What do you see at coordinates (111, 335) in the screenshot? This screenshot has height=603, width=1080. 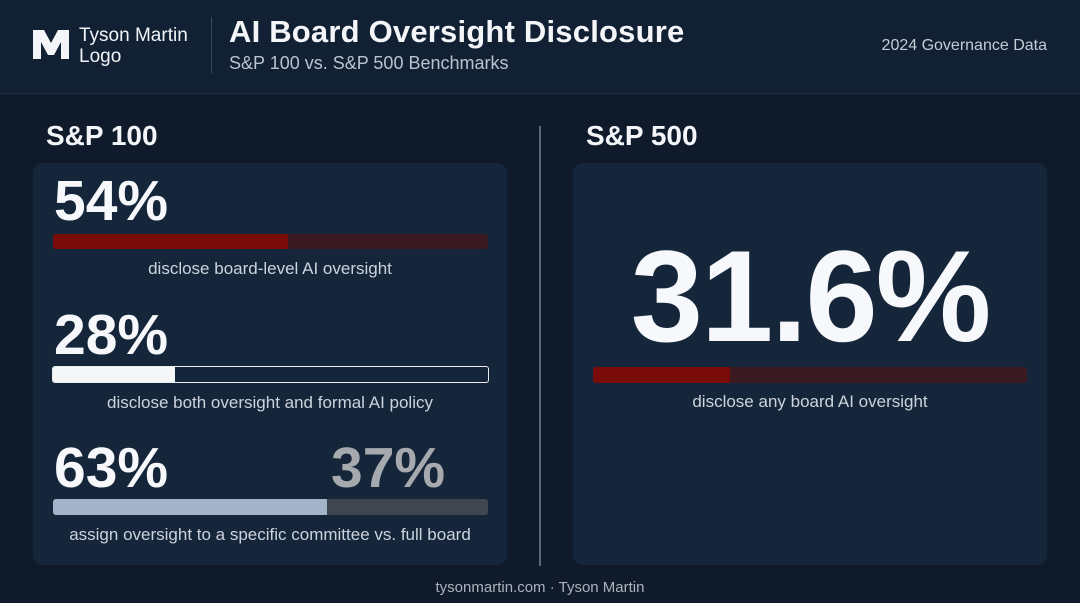 I see `stat-oversight-policy-value: 28%` at bounding box center [111, 335].